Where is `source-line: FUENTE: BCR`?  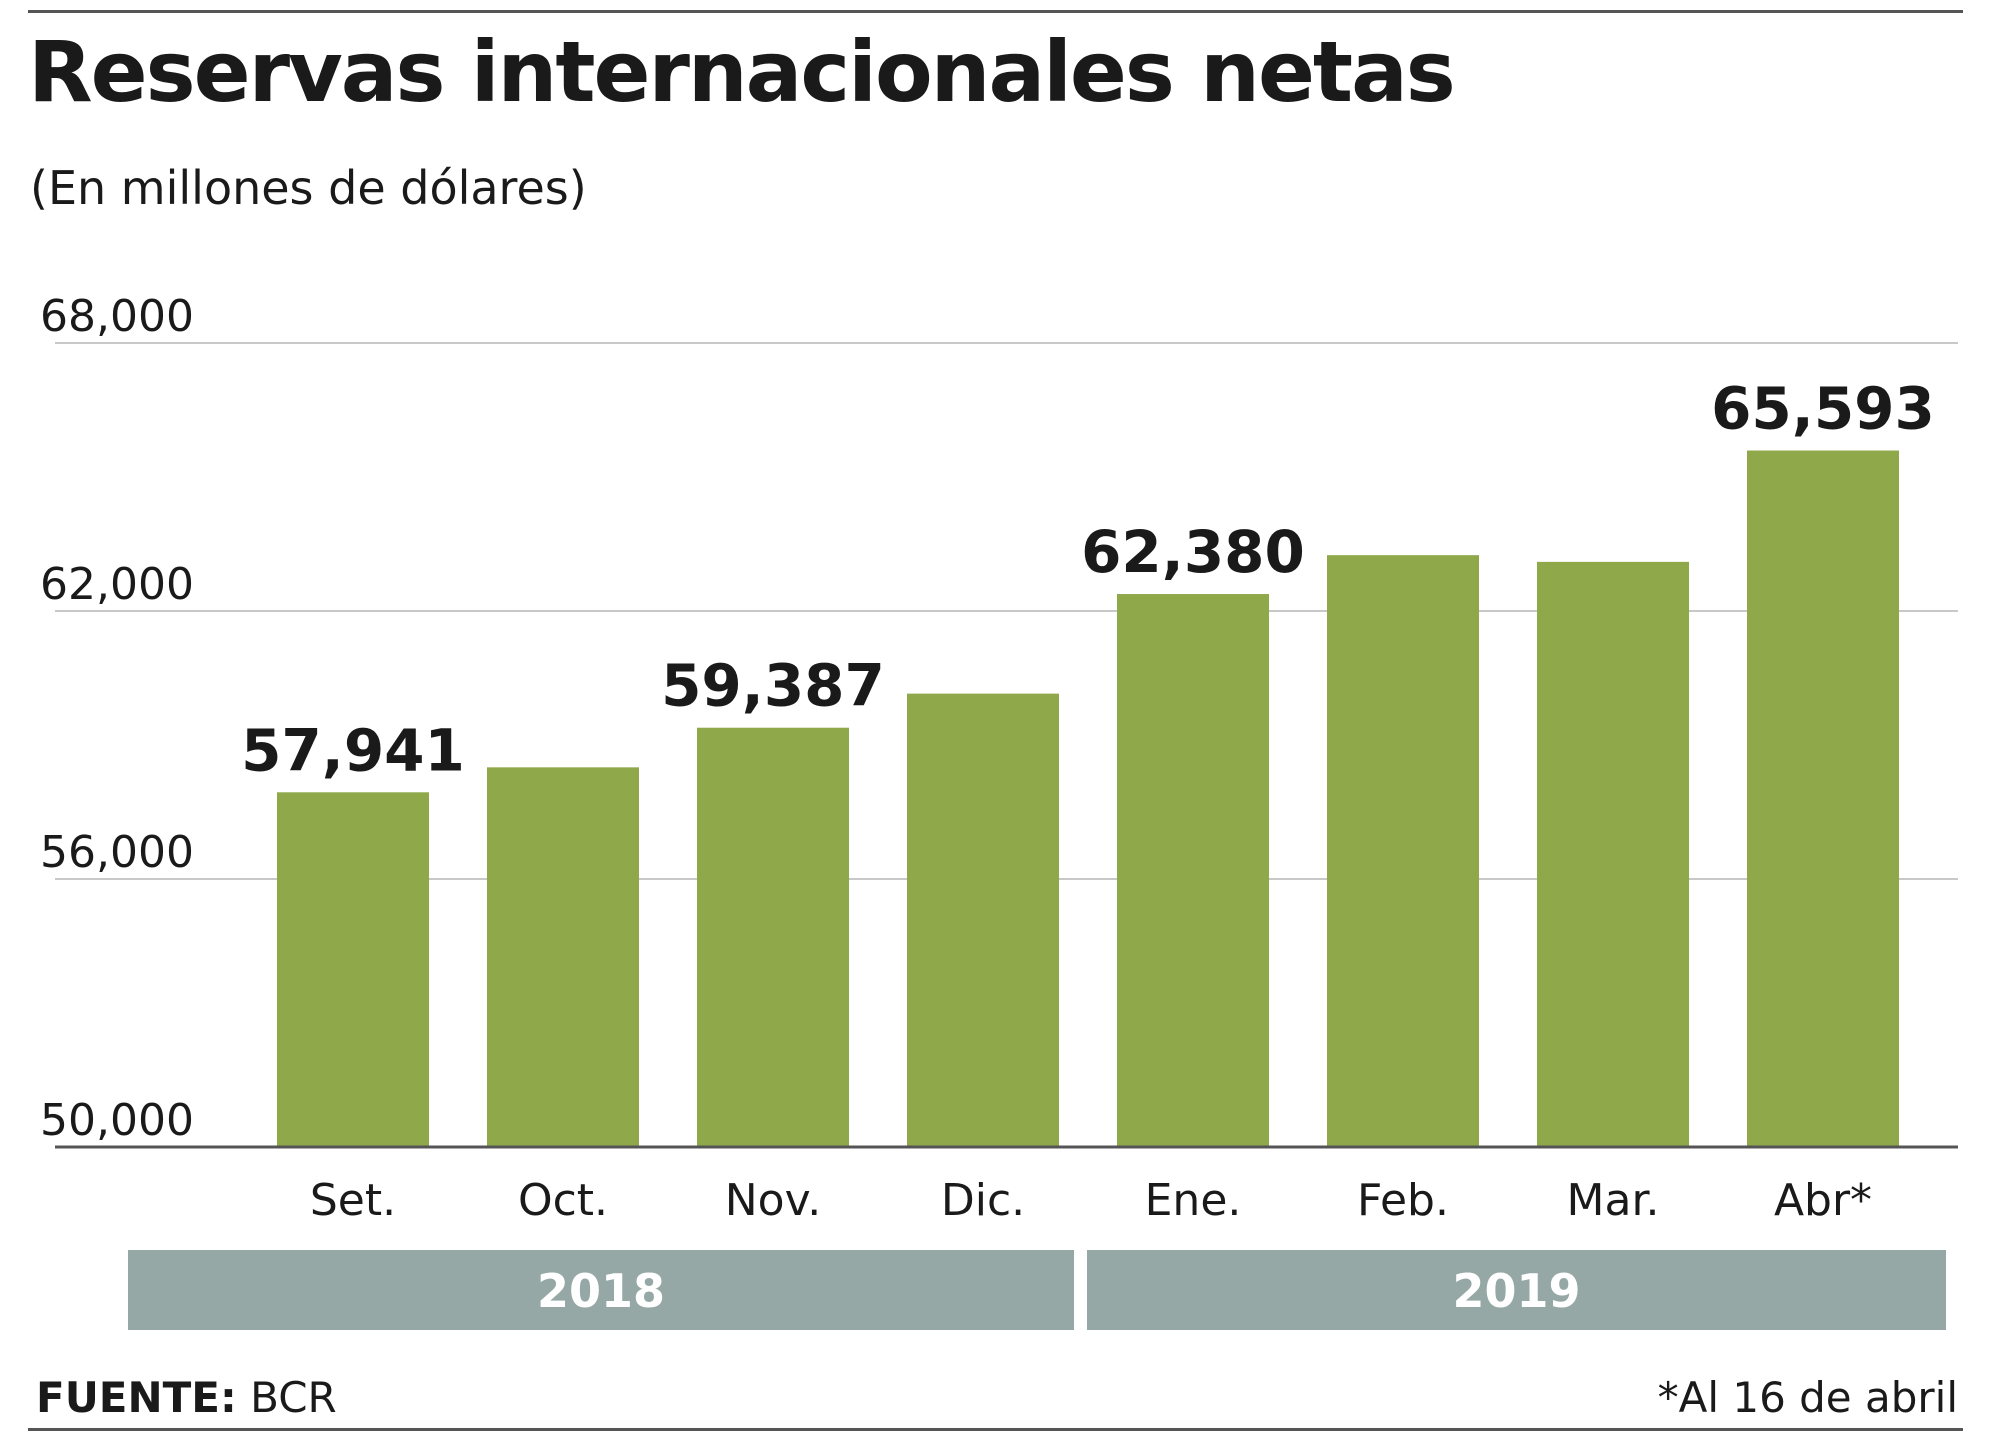 source-line: FUENTE: BCR is located at coordinates (186, 1398).